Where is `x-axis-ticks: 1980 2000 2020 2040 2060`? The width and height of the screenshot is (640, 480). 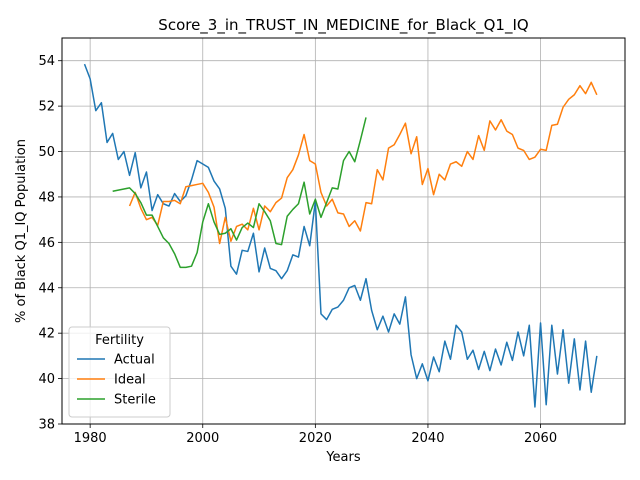
x-axis-ticks: 1980 2000 2020 2040 2060 is located at coordinates (315, 435).